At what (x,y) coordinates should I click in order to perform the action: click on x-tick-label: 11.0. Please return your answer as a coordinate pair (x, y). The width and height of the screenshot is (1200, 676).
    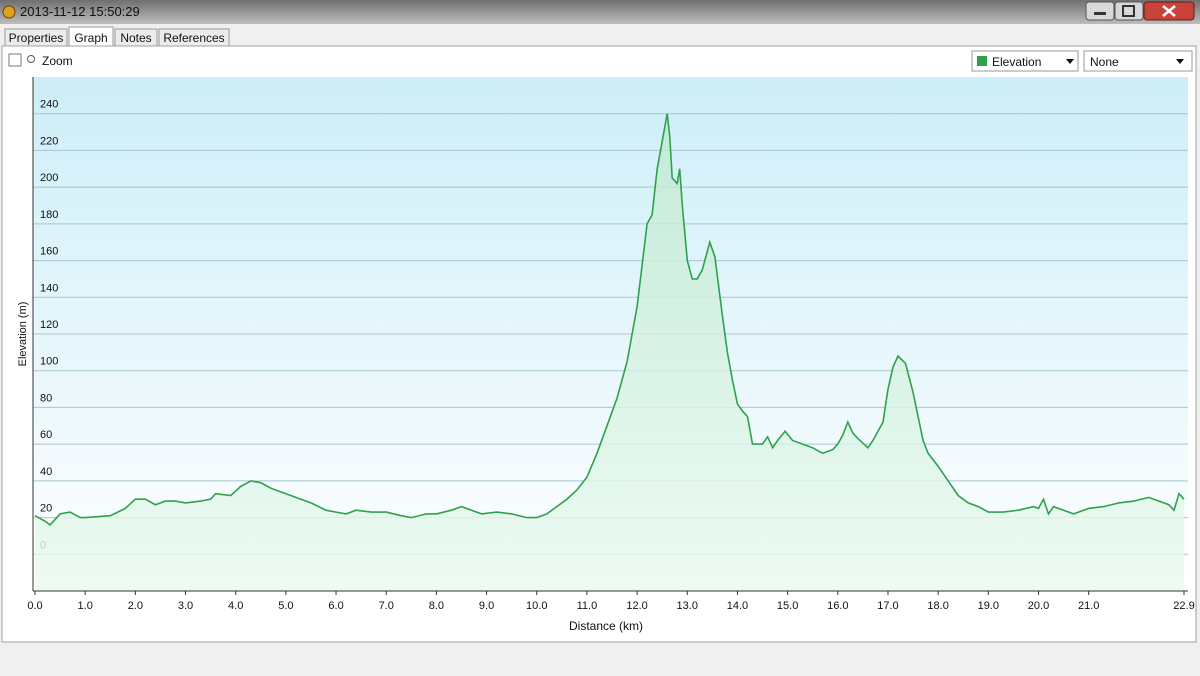
    Looking at the image, I should click on (587, 606).